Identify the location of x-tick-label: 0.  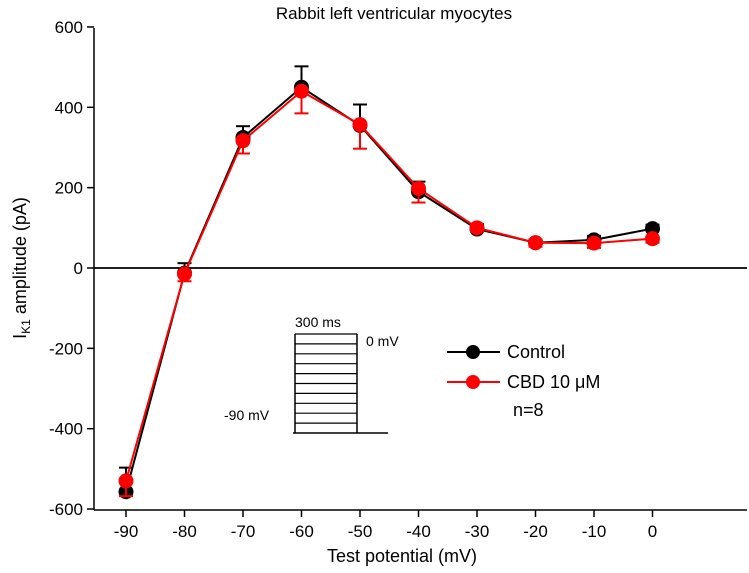
(652, 531).